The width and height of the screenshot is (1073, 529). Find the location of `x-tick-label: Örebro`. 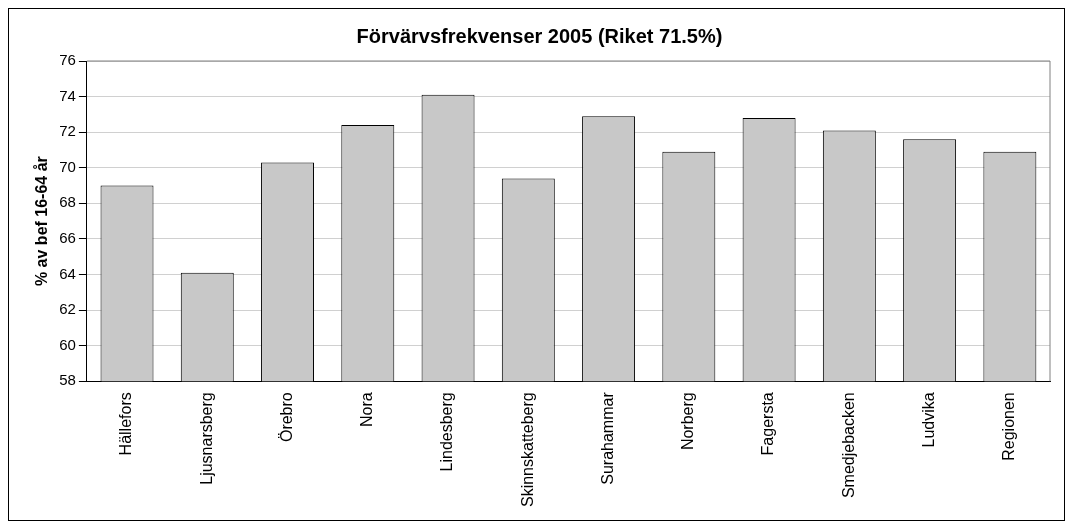

x-tick-label: Örebro is located at coordinates (286, 417).